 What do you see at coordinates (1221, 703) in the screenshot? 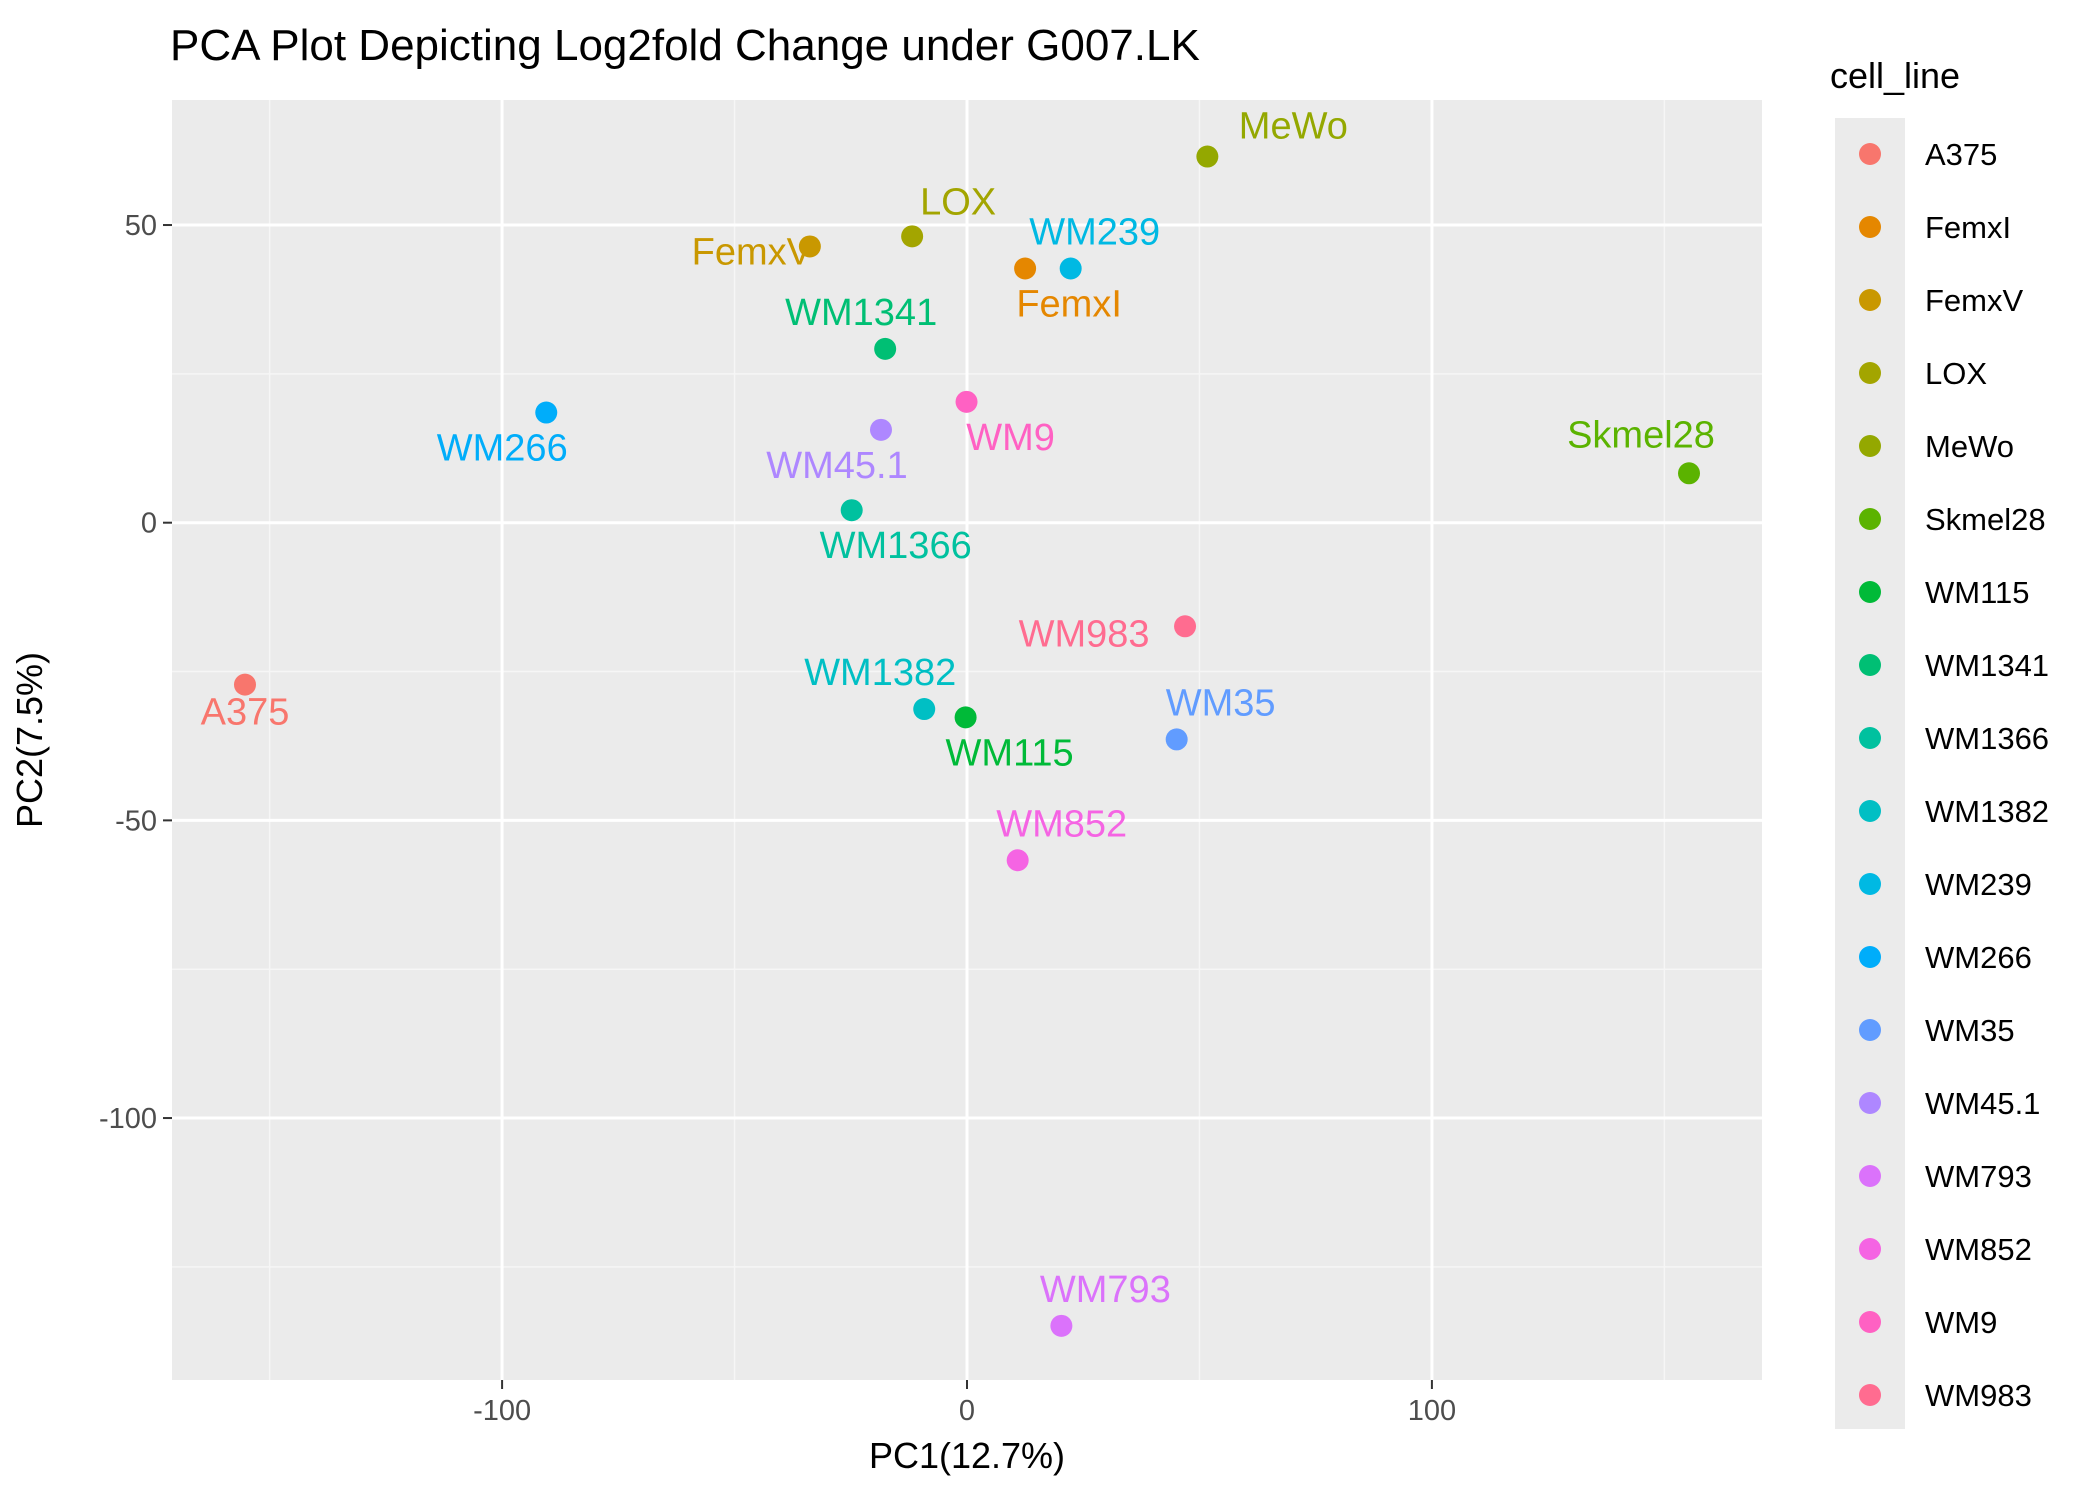
I see `data-point-label: WM35` at bounding box center [1221, 703].